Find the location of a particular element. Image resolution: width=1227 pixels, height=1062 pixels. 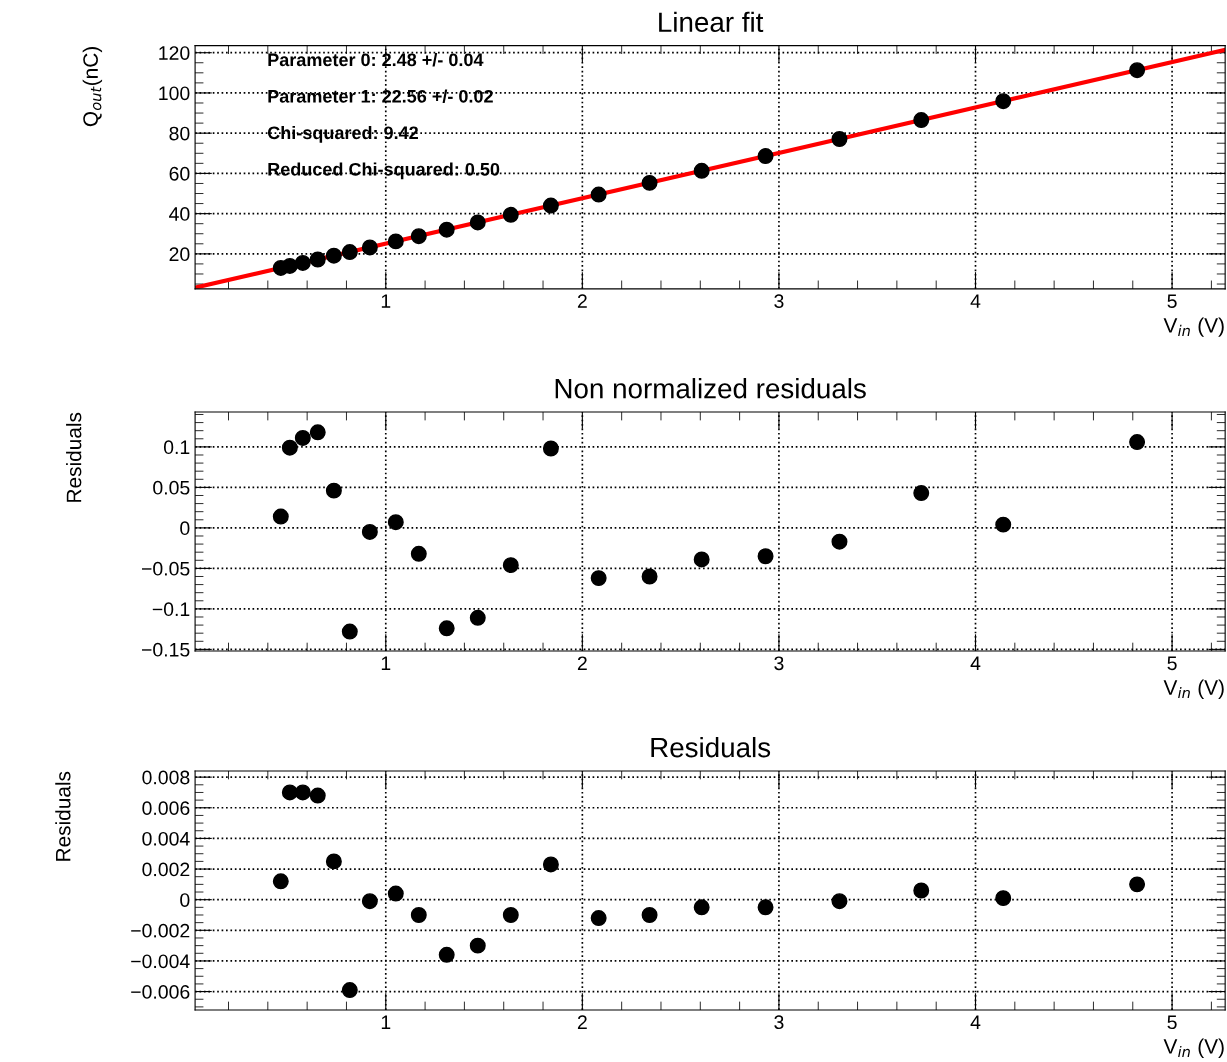

annotation: Parameter 0: 2.48 +/- 0.04 is located at coordinates (376, 59).